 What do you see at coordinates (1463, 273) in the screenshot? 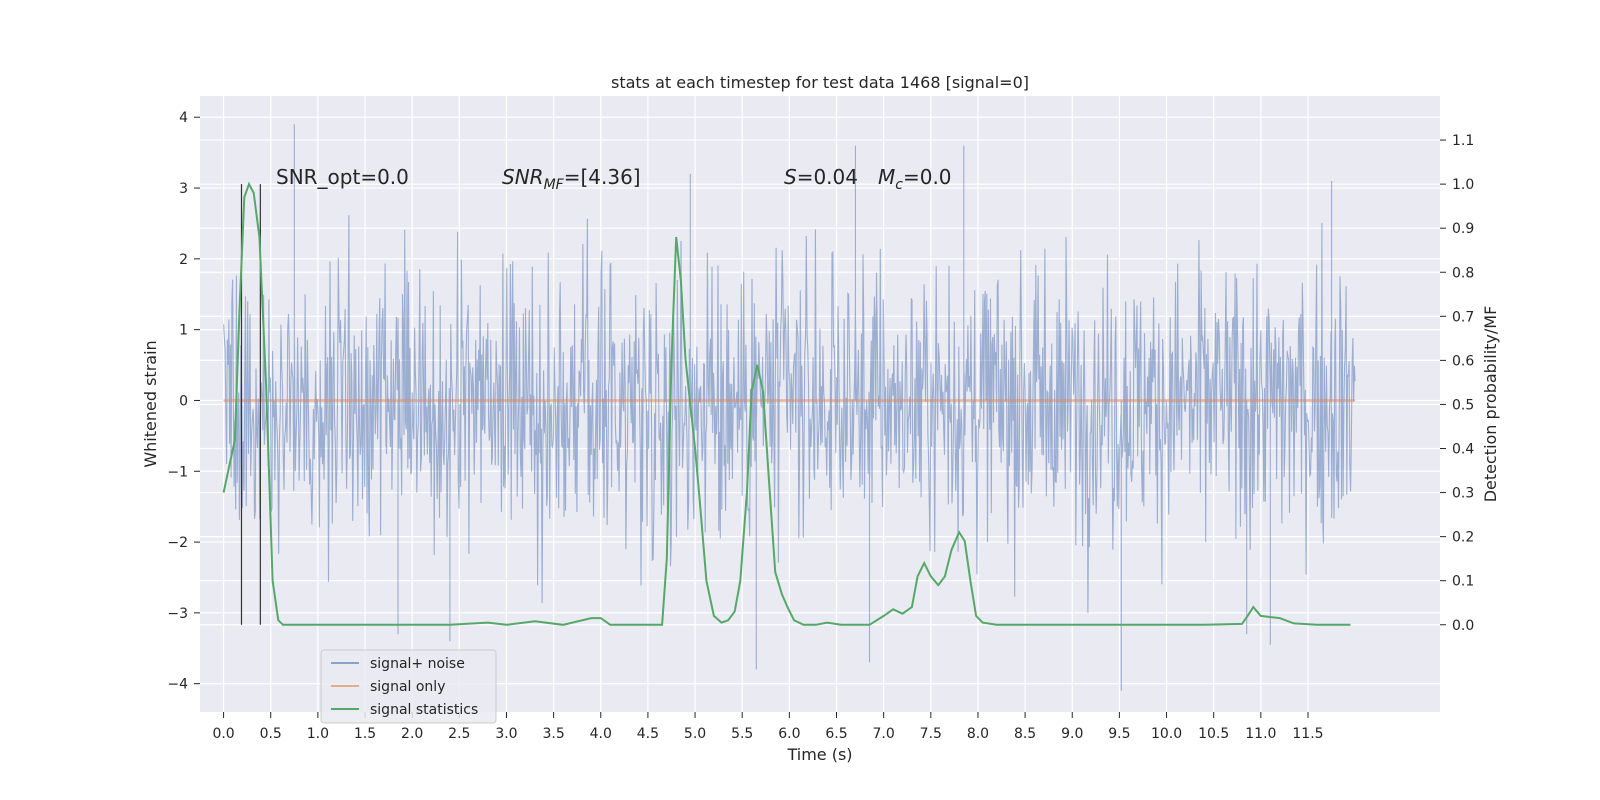
I see `y2-tick-label: 0.8` at bounding box center [1463, 273].